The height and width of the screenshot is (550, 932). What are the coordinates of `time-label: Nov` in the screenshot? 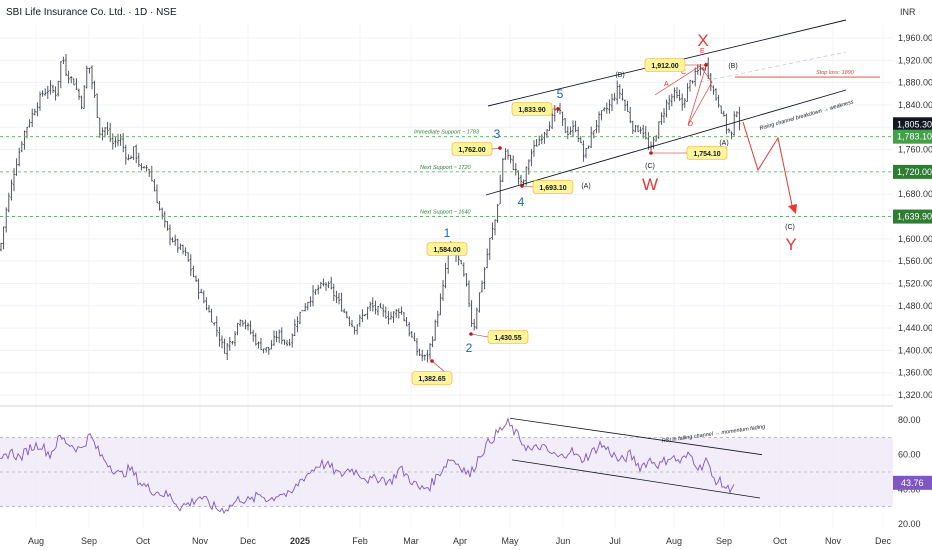 It's located at (833, 541).